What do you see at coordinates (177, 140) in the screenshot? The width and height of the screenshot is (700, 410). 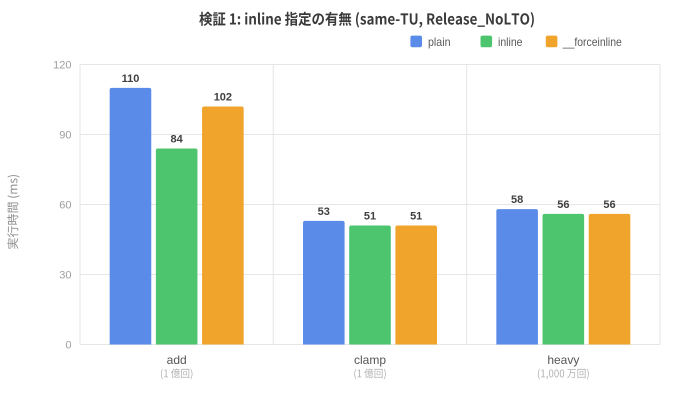 I see `svg-text: 84` at bounding box center [177, 140].